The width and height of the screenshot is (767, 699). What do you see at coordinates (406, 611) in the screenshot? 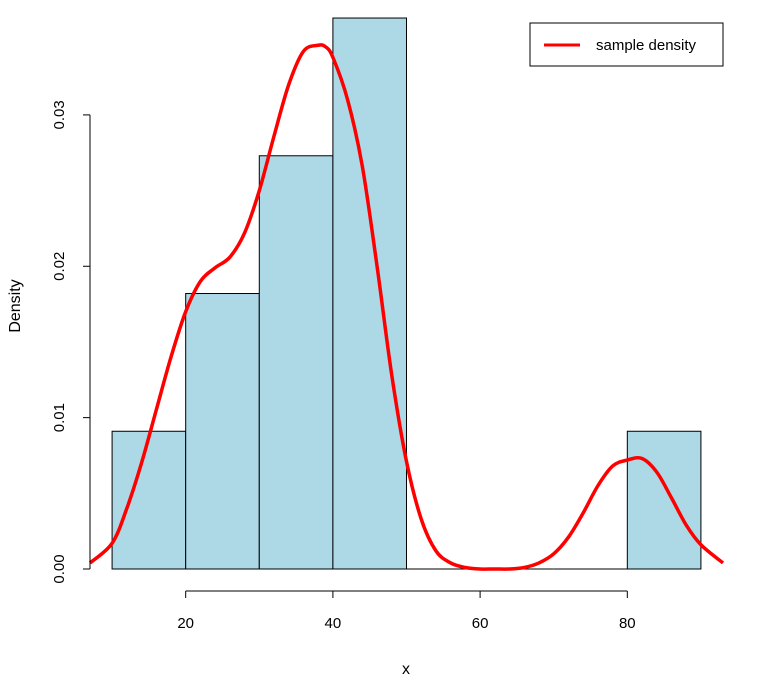
I see `x-axis: 20 40 60 80` at bounding box center [406, 611].